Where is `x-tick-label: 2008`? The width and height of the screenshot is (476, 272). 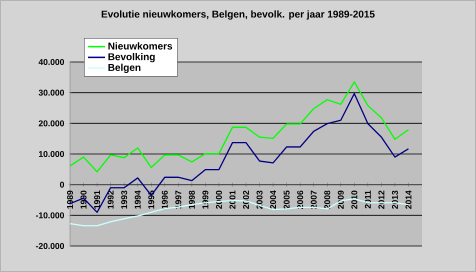
x-tick-label: 2008 is located at coordinates (327, 199).